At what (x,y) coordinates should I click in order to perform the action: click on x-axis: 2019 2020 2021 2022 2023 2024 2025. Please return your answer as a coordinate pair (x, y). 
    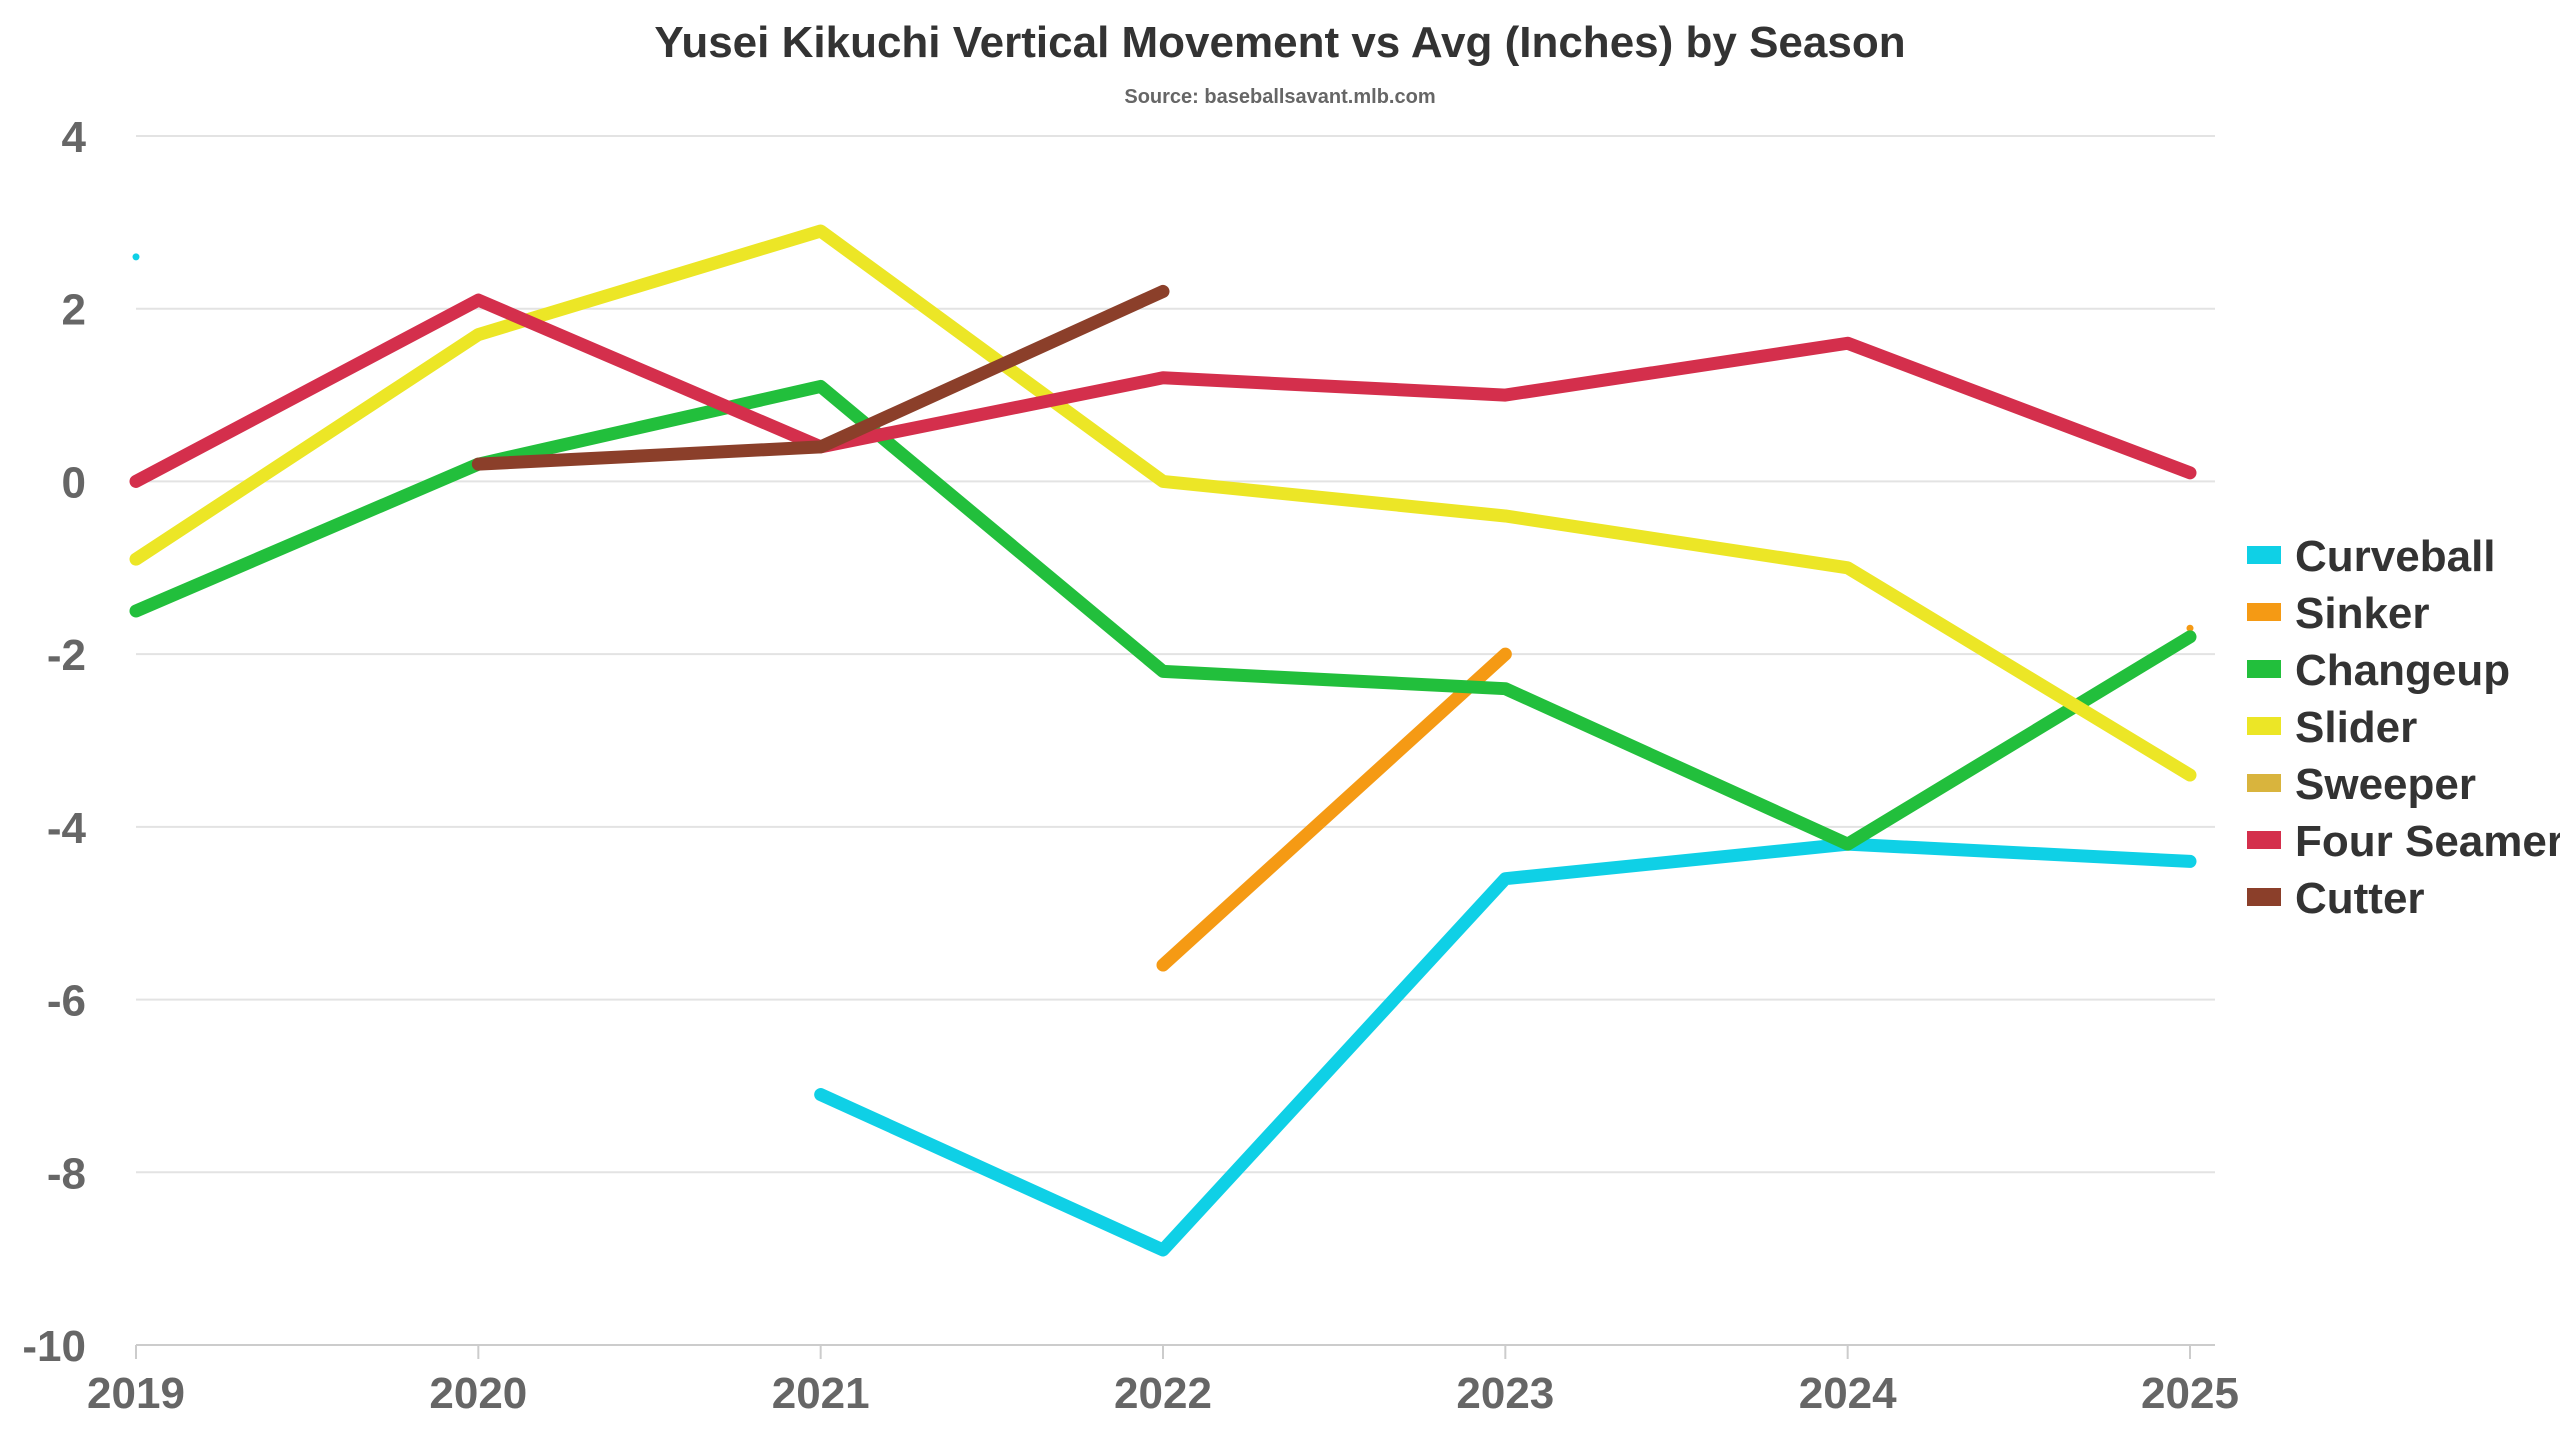
    Looking at the image, I should click on (1163, 1381).